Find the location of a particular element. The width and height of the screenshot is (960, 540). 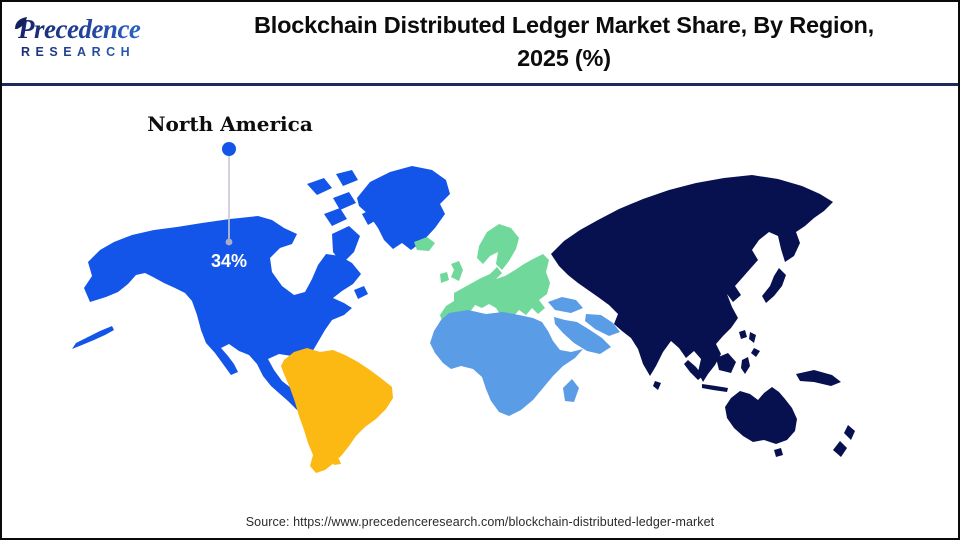

region-south-america is located at coordinates (337, 410).